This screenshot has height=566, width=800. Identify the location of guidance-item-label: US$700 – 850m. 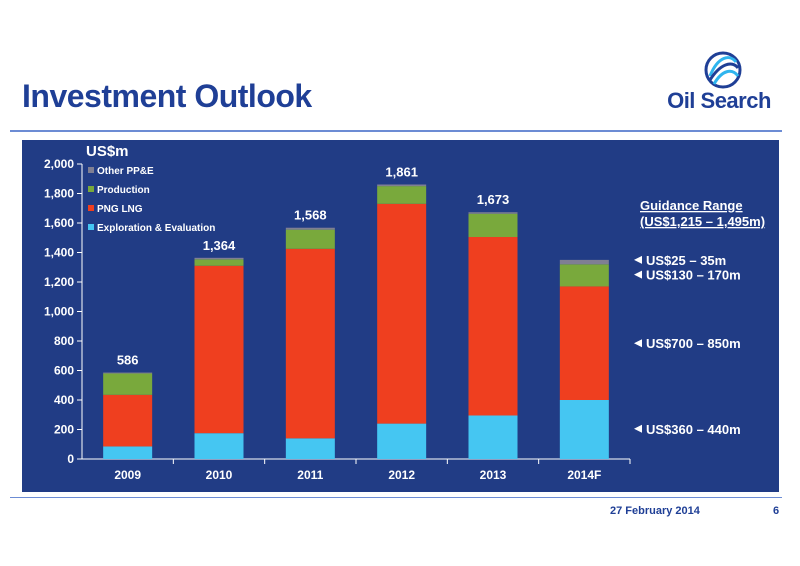
(693, 343).